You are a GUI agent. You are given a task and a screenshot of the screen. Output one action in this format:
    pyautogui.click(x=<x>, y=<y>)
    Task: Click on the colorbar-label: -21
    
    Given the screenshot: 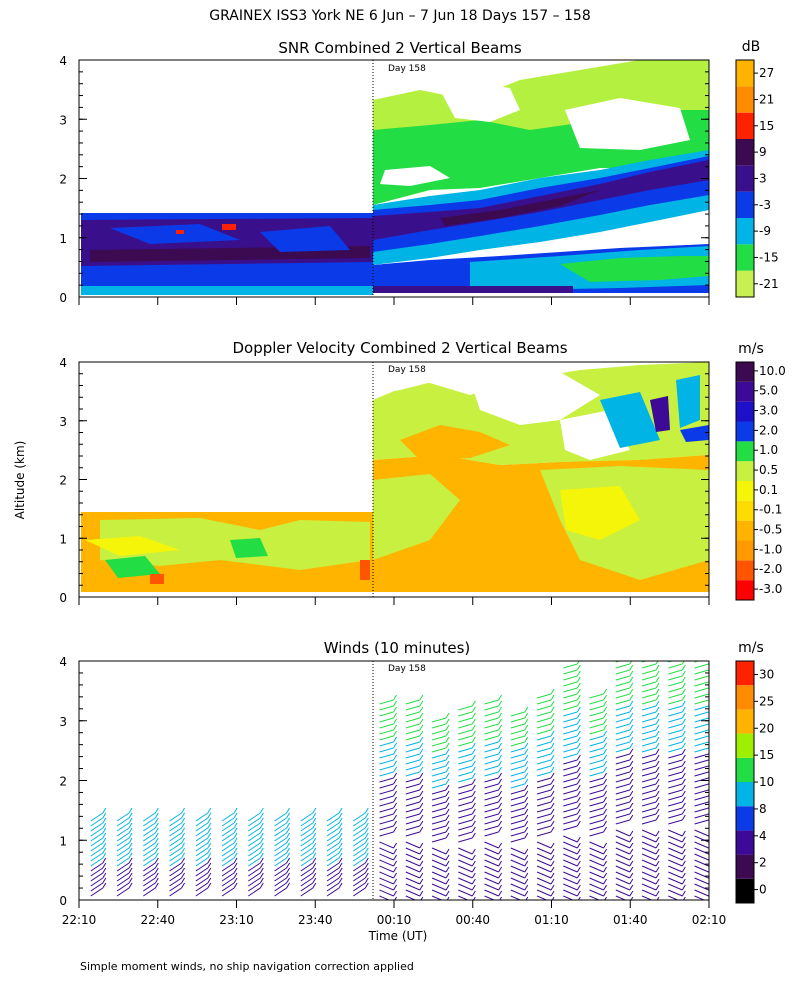 What is the action you would take?
    pyautogui.click(x=769, y=284)
    